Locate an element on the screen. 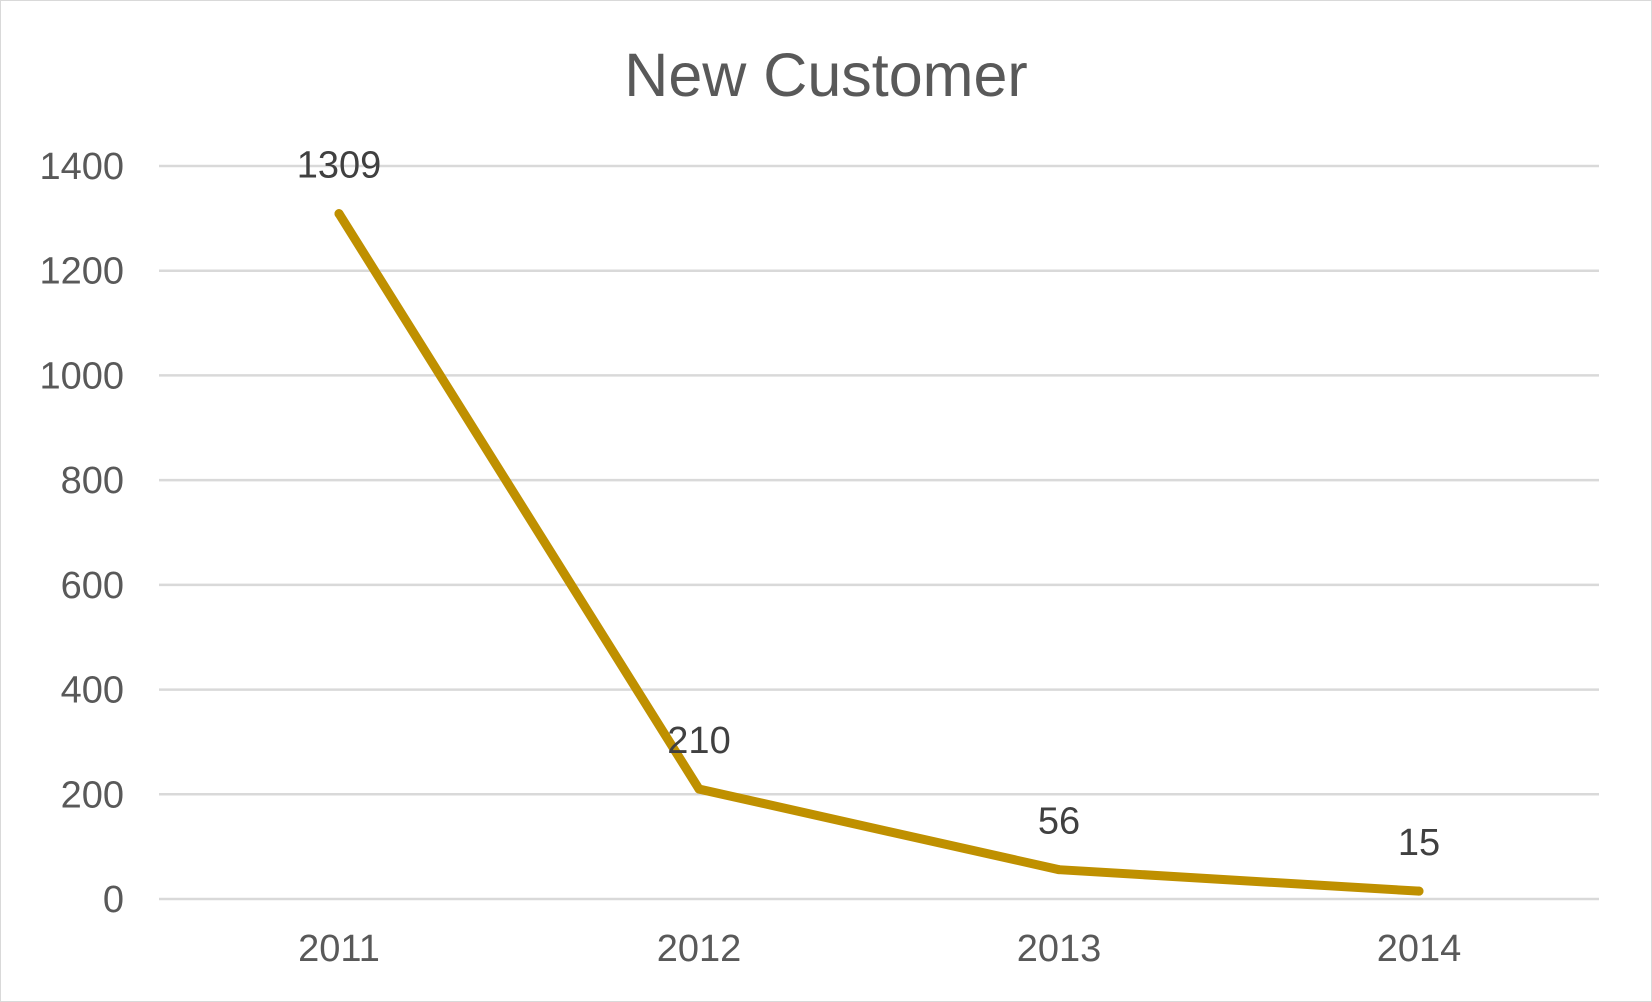 This screenshot has width=1652, height=1002. data-point-2013 is located at coordinates (1059, 870).